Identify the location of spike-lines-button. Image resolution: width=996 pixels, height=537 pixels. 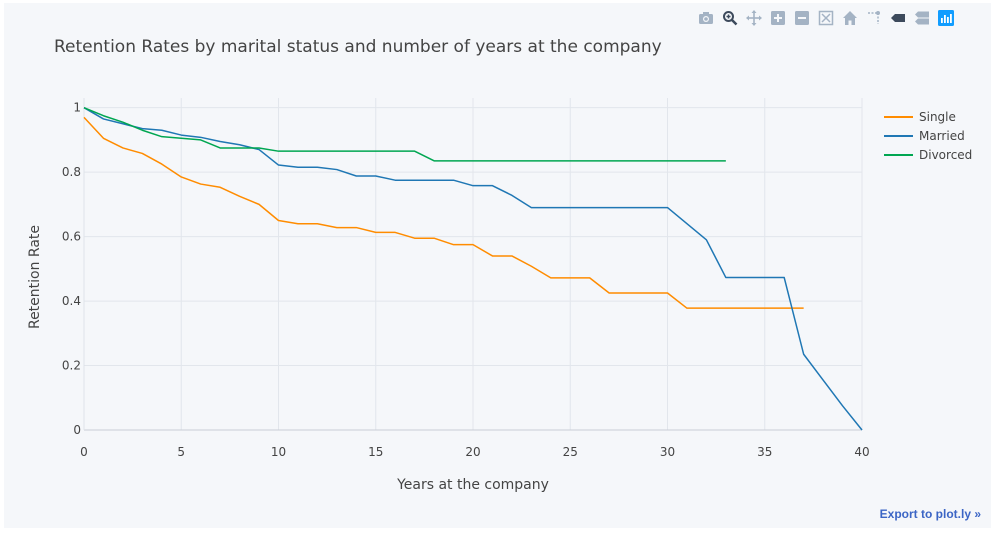
(874, 18).